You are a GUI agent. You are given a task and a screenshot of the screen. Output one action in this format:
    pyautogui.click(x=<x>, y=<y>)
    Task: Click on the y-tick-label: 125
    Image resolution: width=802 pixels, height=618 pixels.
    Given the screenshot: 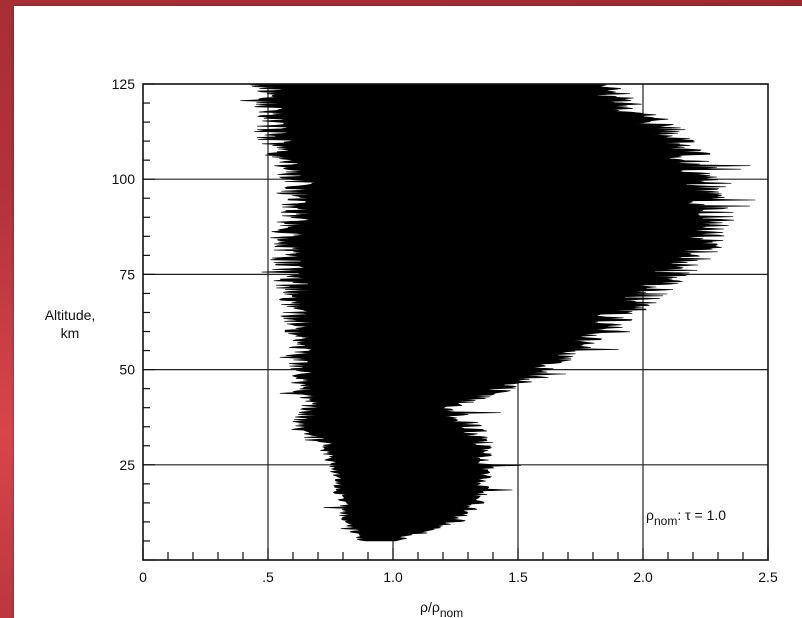 What is the action you would take?
    pyautogui.click(x=124, y=84)
    